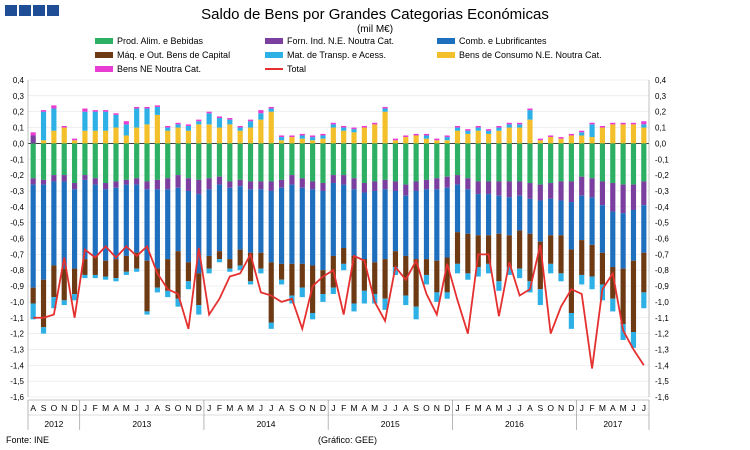 This screenshot has height=450, width=750. I want to click on y-tick-label-right: 0,4, so click(661, 80).